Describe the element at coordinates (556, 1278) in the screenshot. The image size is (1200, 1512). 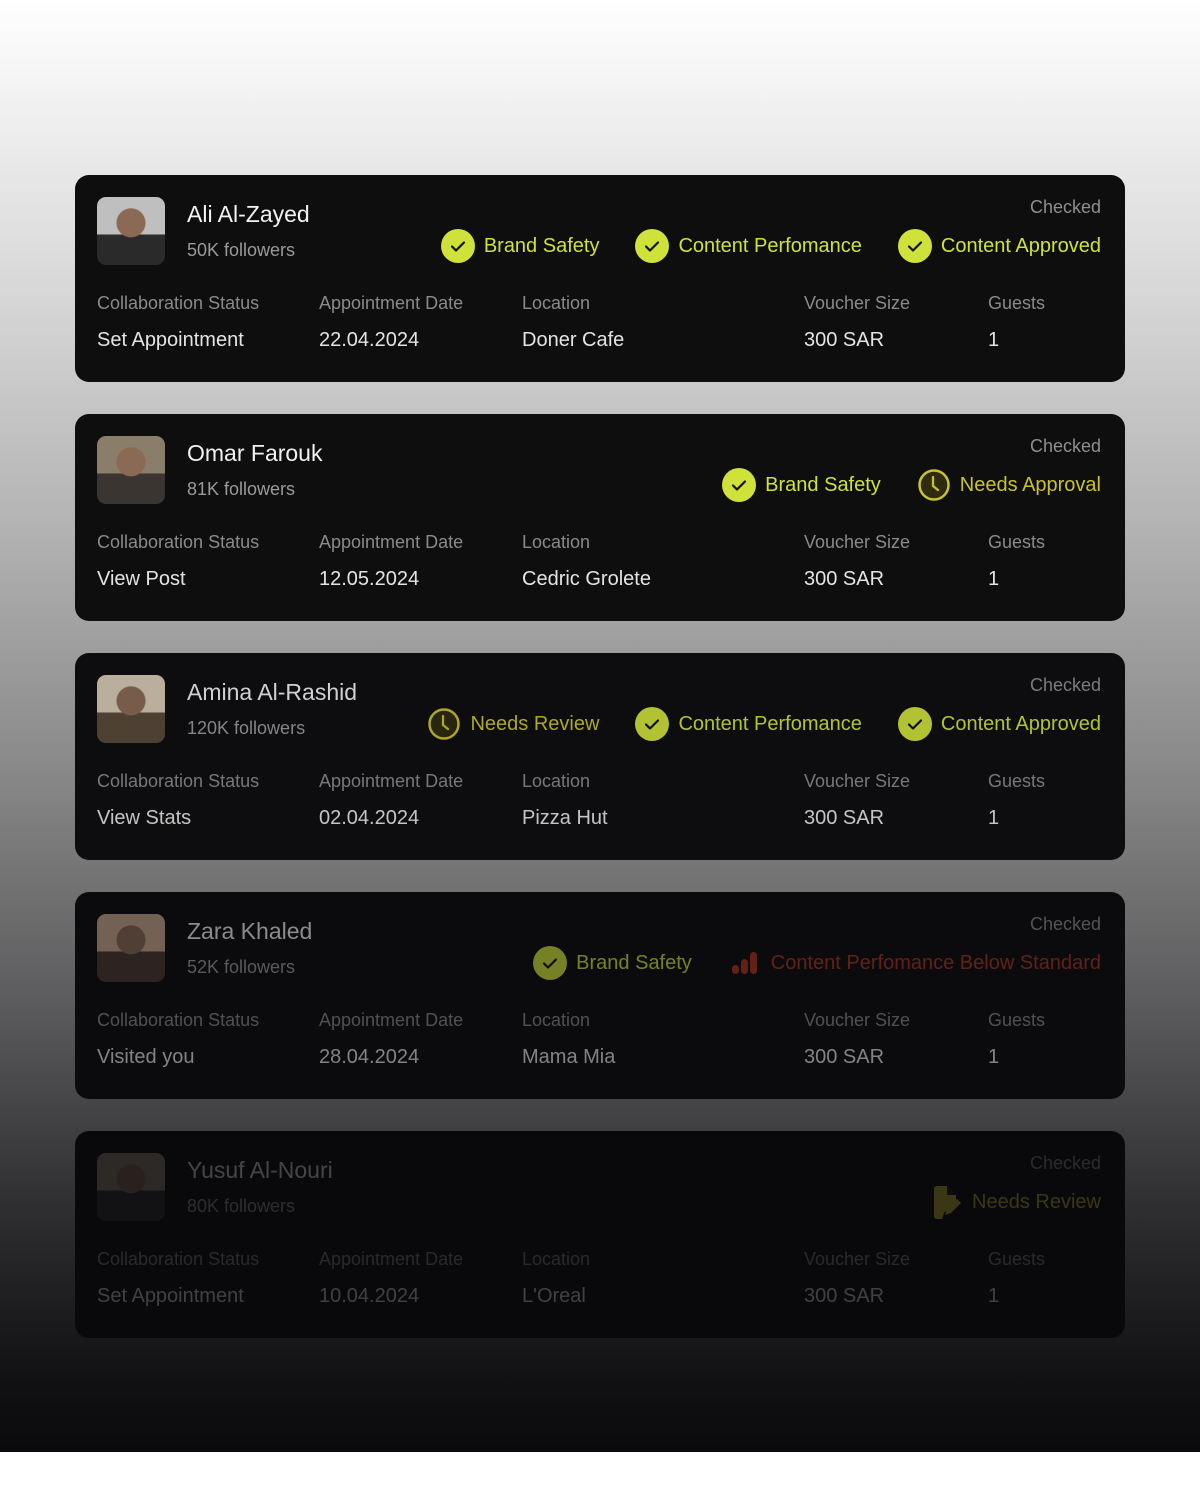
I see `field-location: Location L'Oreal` at that location.